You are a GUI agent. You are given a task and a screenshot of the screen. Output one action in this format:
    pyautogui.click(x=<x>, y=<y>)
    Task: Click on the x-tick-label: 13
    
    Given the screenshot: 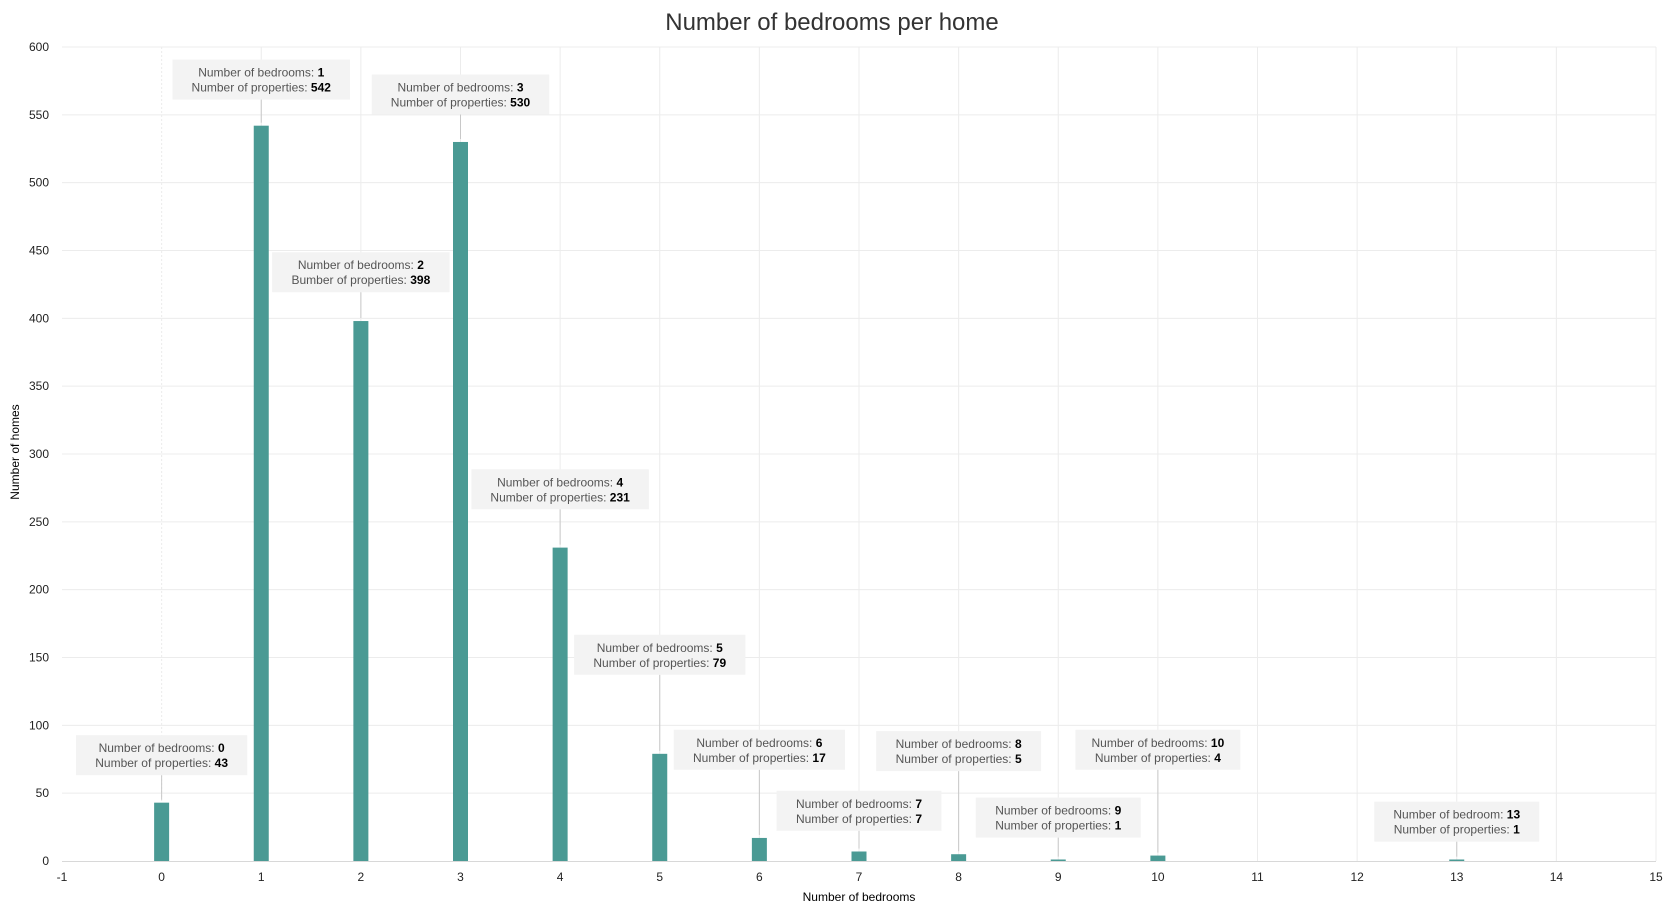 What is the action you would take?
    pyautogui.click(x=1457, y=877)
    